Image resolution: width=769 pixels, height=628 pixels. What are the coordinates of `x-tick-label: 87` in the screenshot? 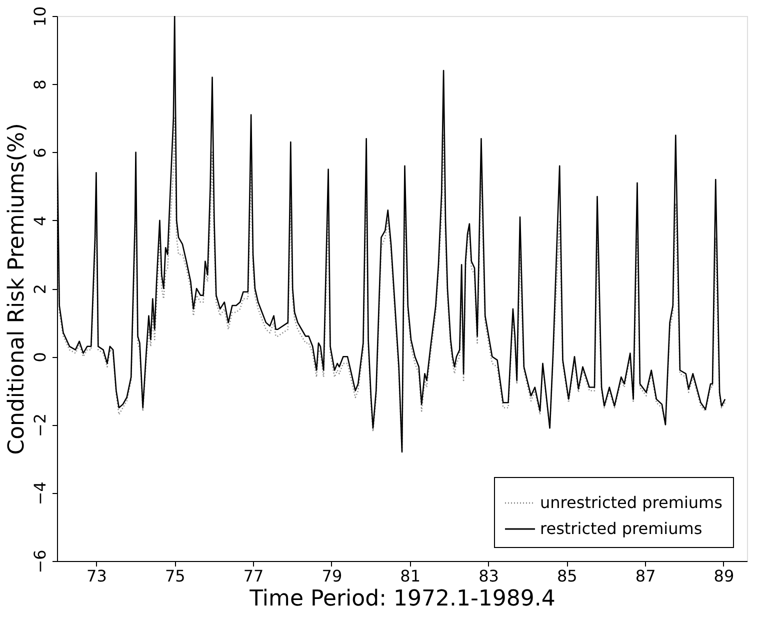 It's located at (645, 576).